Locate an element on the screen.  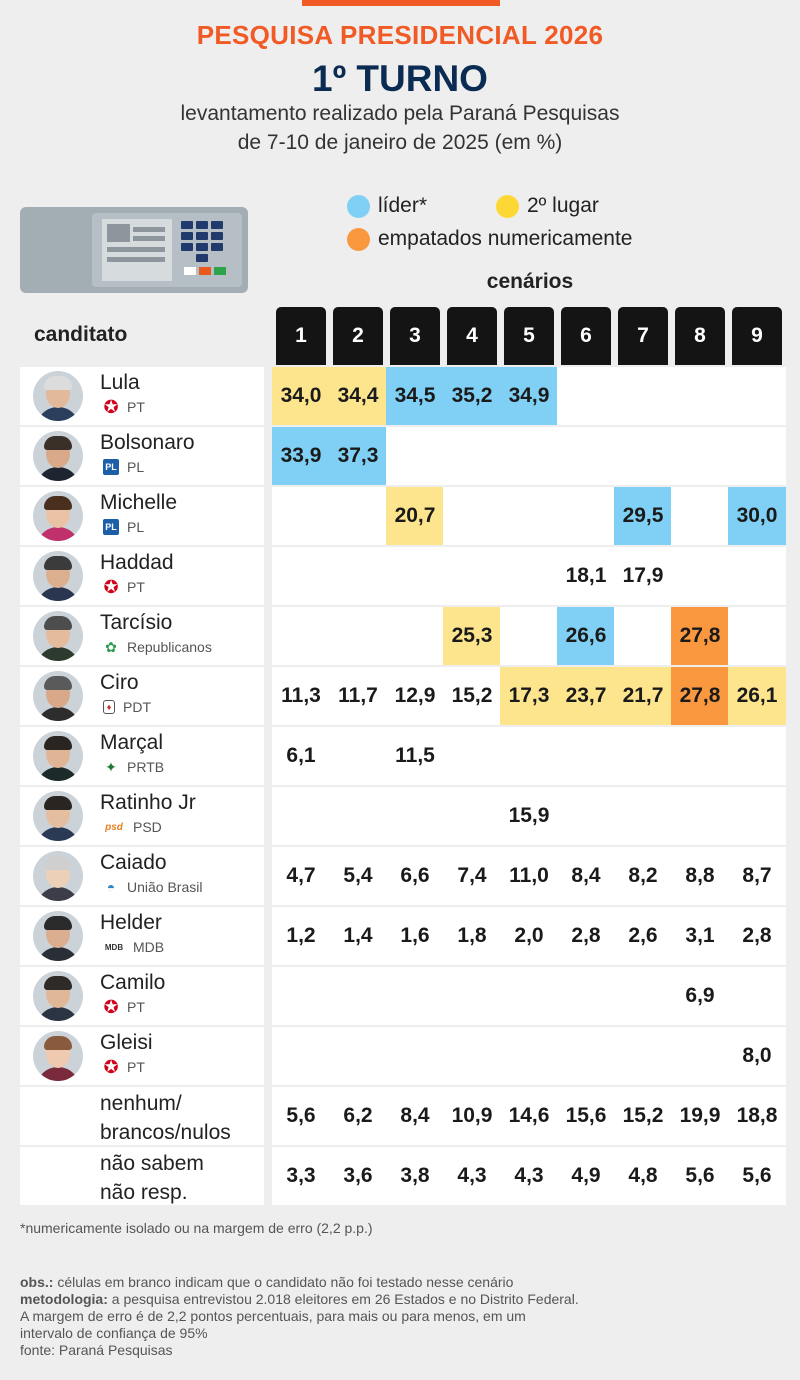
value-cell: 17,3 is located at coordinates (529, 696).